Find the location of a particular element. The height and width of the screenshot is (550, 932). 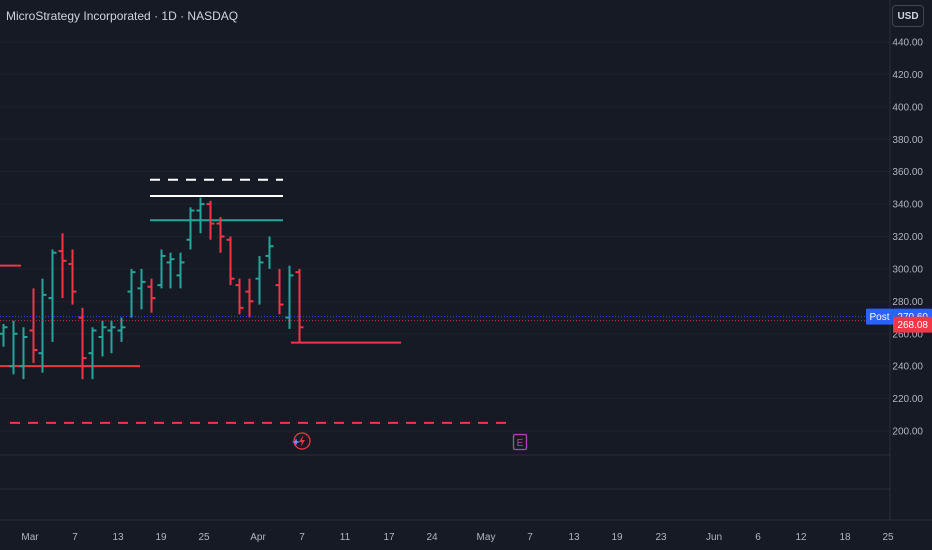

price-tick-label: 260.00 is located at coordinates (907, 334).